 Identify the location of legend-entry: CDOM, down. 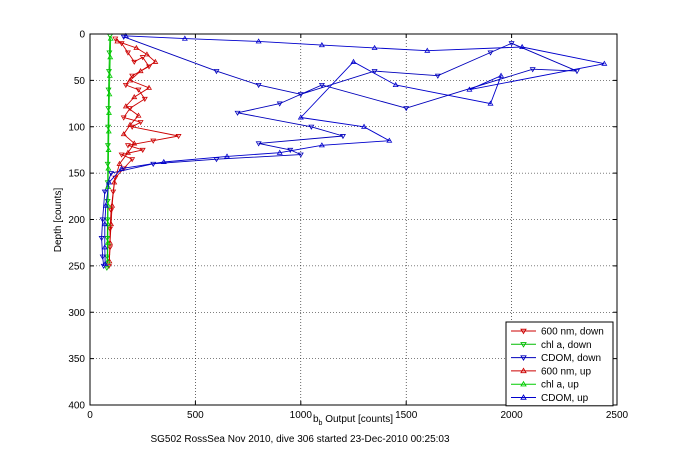
(556, 358).